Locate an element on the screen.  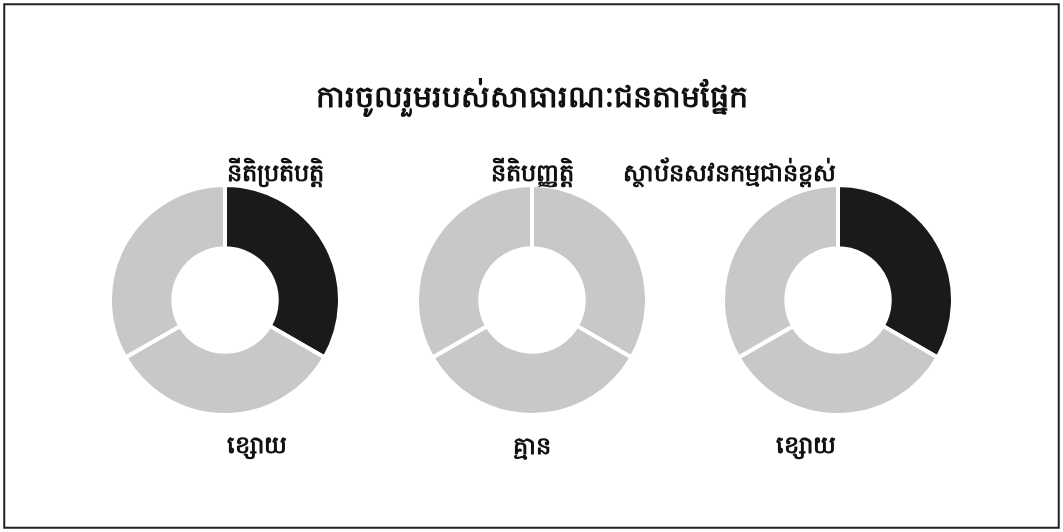
text: គ្មាន is located at coordinates (532, 446).